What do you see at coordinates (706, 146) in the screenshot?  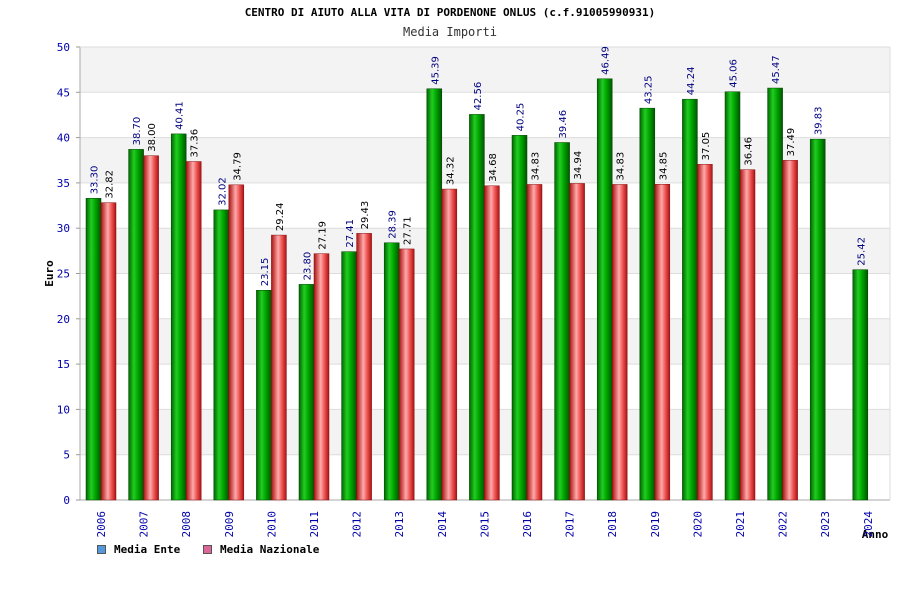 I see `data-label-media-nazionale: 37.05` at bounding box center [706, 146].